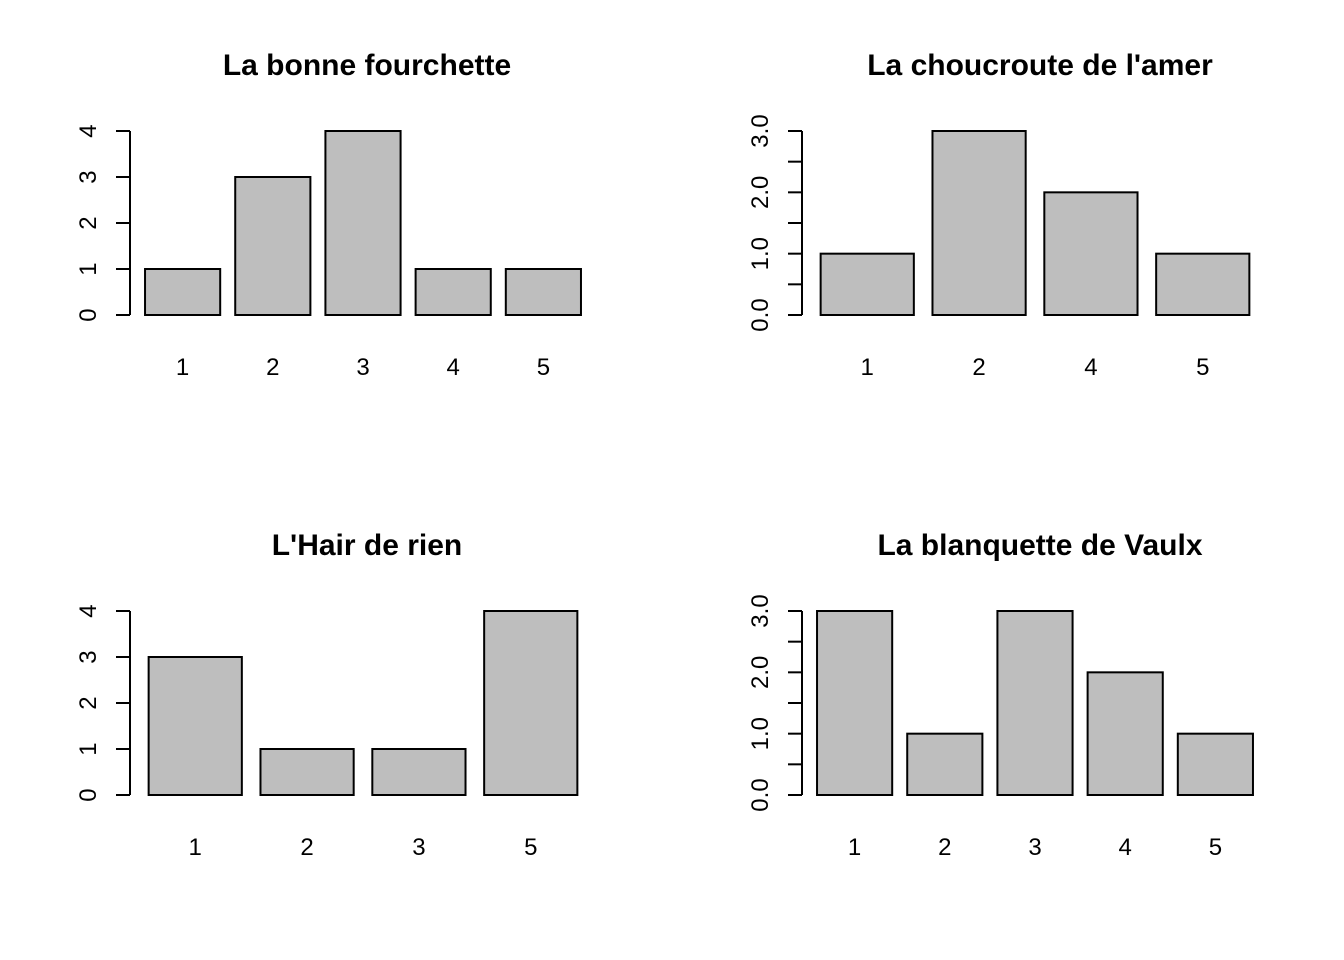 The width and height of the screenshot is (1344, 960). I want to click on chart-panel-2: La choucroute de l'amer 1 2 4 5 0.0 1.0 2.0 3.0, so click(999, 215).